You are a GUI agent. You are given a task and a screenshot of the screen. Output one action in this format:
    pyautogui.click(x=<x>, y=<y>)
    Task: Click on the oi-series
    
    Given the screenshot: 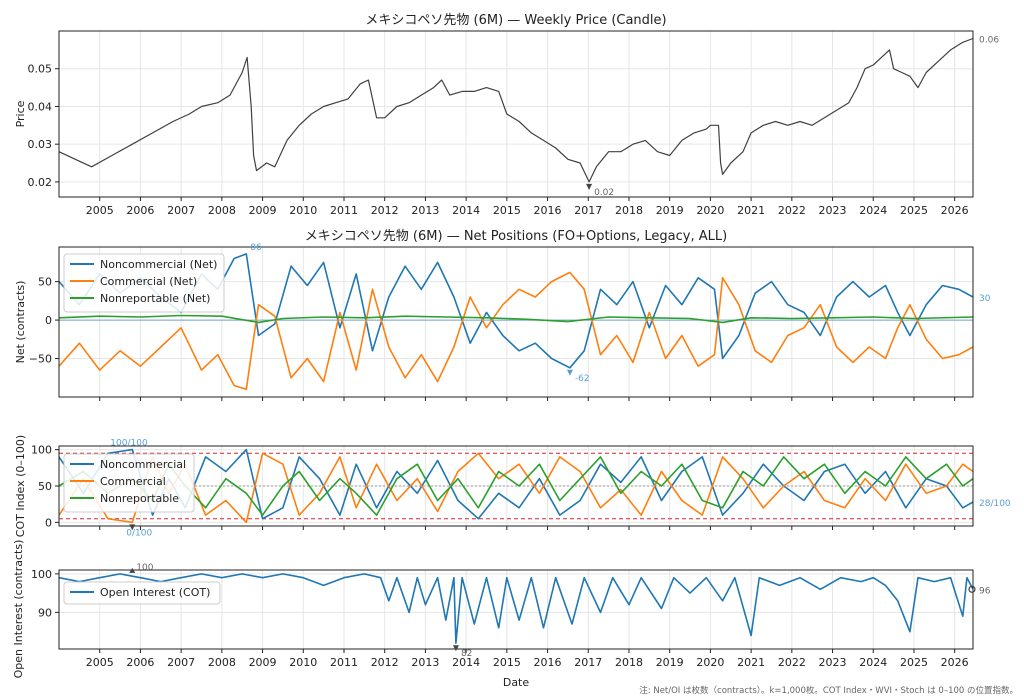 What is the action you would take?
    pyautogui.click(x=516, y=608)
    